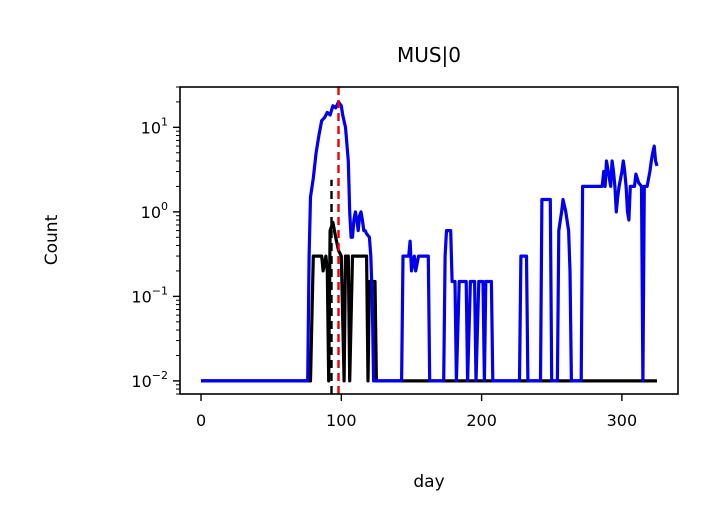 The image size is (708, 531). What do you see at coordinates (428, 482) in the screenshot?
I see `x-axis-label: day` at bounding box center [428, 482].